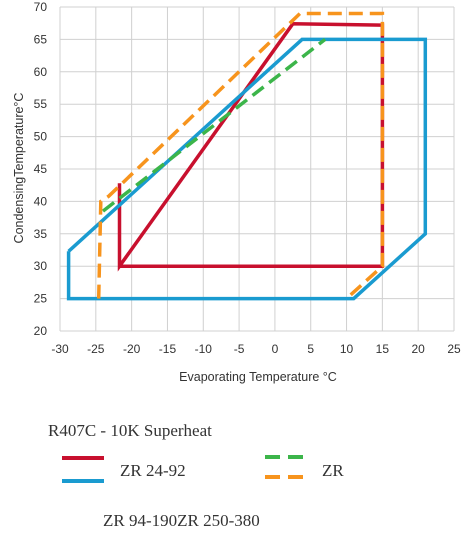 The width and height of the screenshot is (466, 535). Describe the element at coordinates (41, 104) in the screenshot. I see `y-tick-label: 55` at that location.